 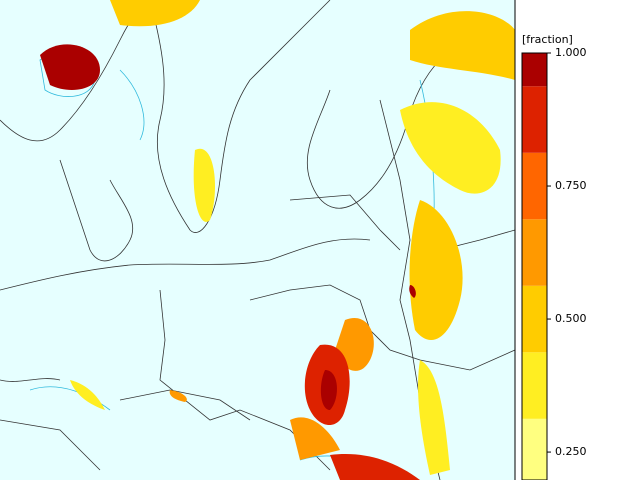 I want to click on colorbar-label: [fraction], so click(x=547, y=39).